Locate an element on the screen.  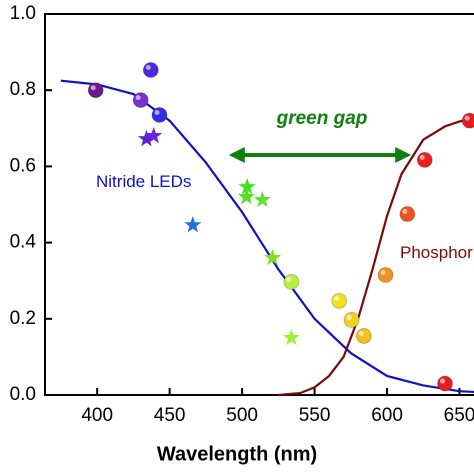
annotation: green gap is located at coordinates (322, 118).